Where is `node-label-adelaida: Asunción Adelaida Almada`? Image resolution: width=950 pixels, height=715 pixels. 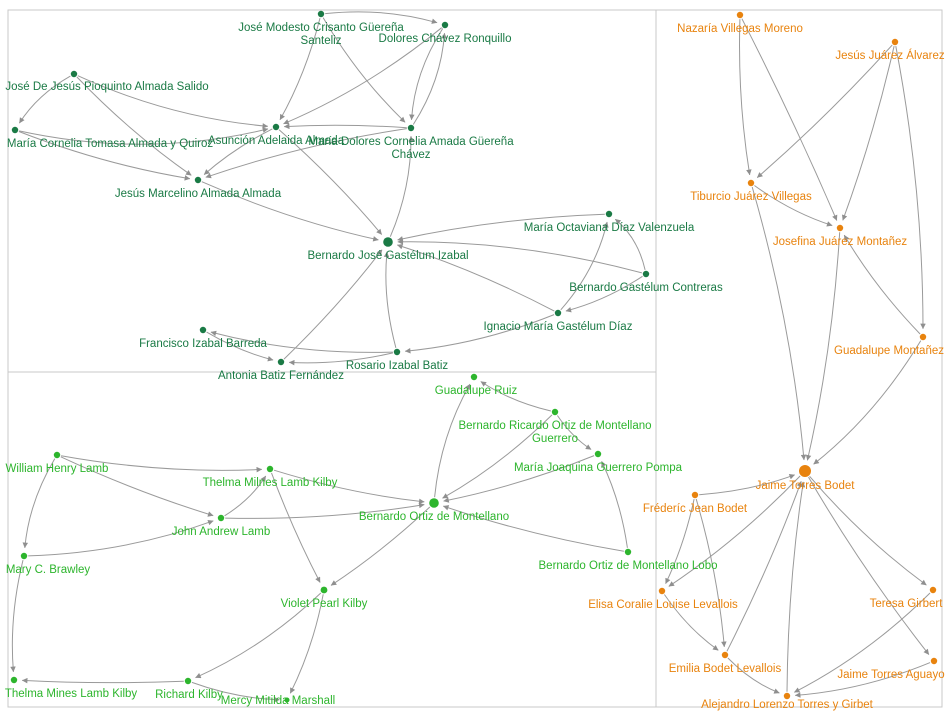 node-label-adelaida: Asunción Adelaida Almada is located at coordinates (276, 141).